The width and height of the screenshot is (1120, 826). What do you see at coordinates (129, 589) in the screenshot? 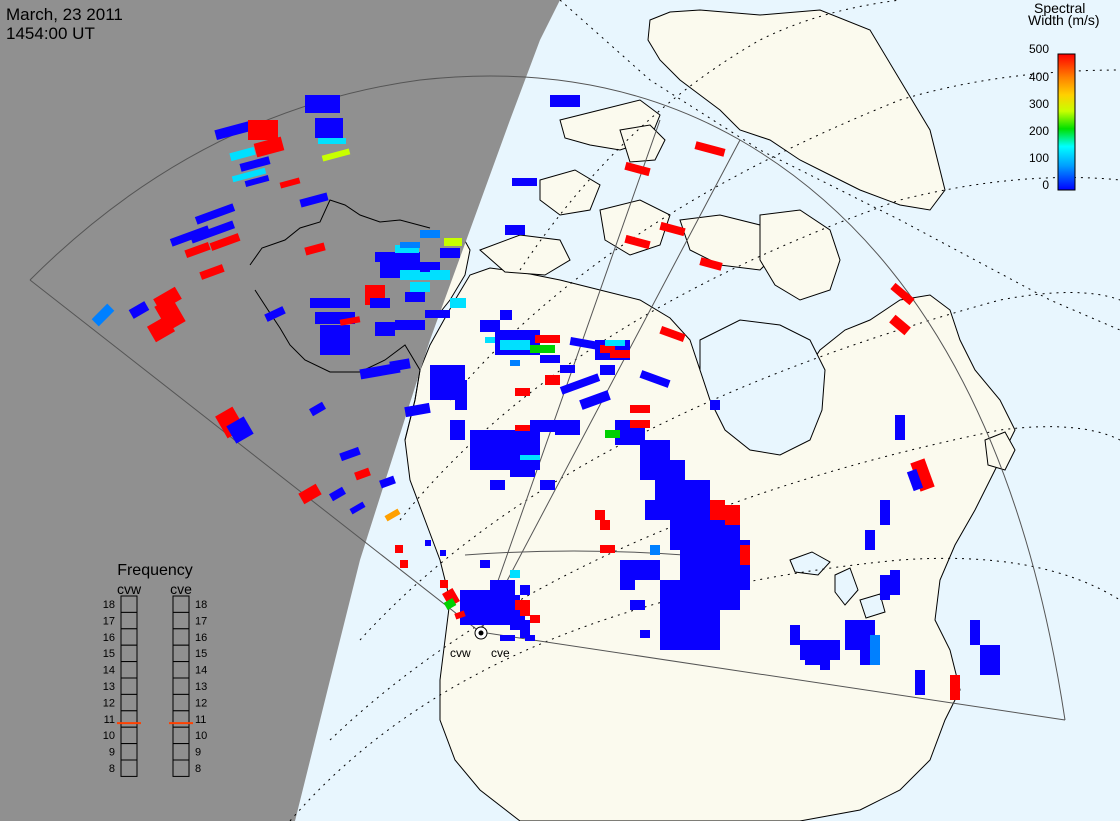
I see `frequency-radar-cvw: cvw` at bounding box center [129, 589].